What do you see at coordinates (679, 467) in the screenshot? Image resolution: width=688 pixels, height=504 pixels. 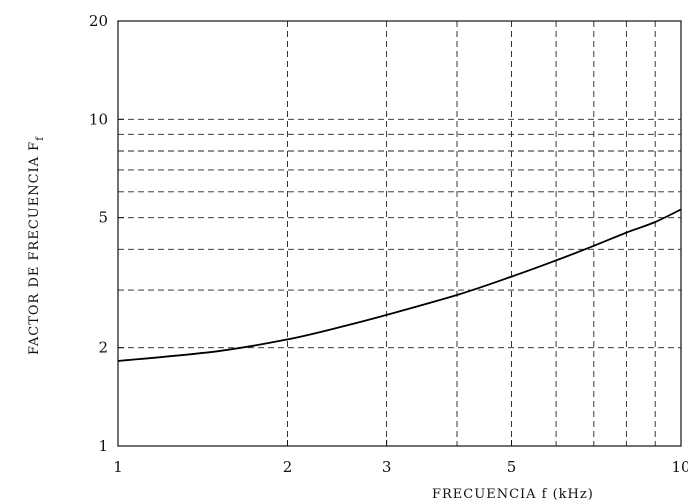 I see `x-tick-label-10: 10` at bounding box center [679, 467].